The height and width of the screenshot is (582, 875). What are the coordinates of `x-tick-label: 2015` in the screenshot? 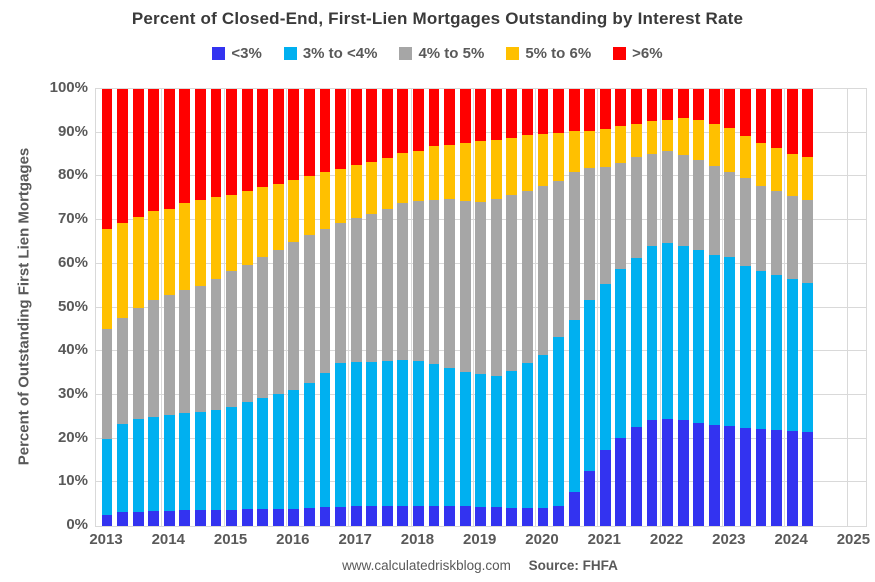 It's located at (230, 539).